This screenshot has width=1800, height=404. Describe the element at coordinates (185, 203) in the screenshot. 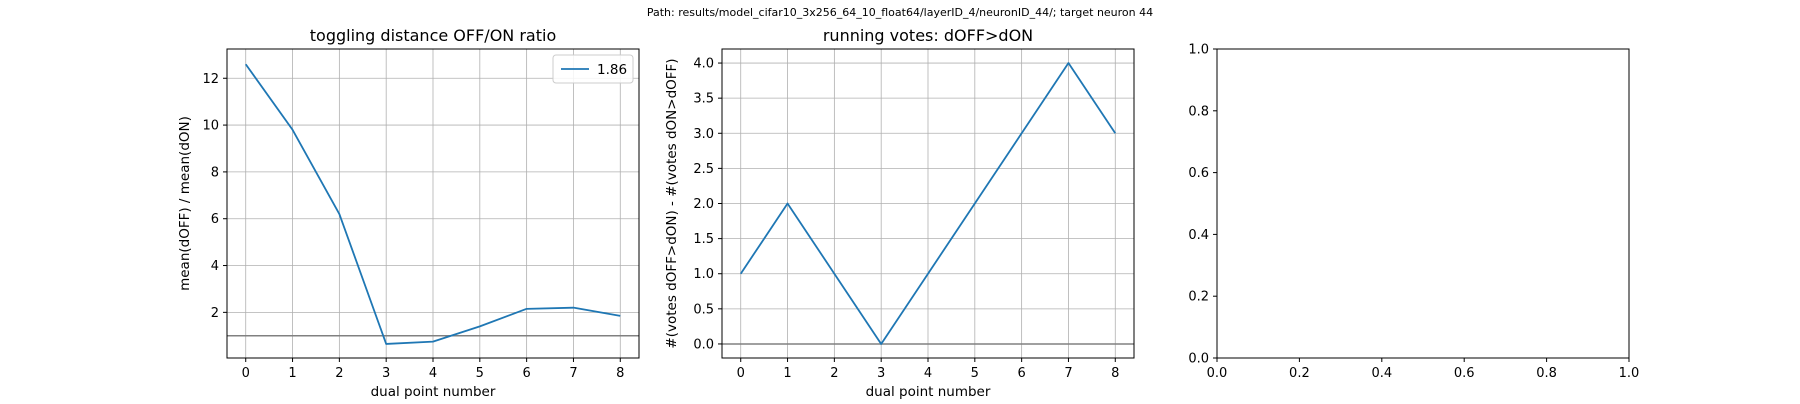

I see `chart-1-y-axis-label: mean(dOFF) / mean(dON)` at that location.